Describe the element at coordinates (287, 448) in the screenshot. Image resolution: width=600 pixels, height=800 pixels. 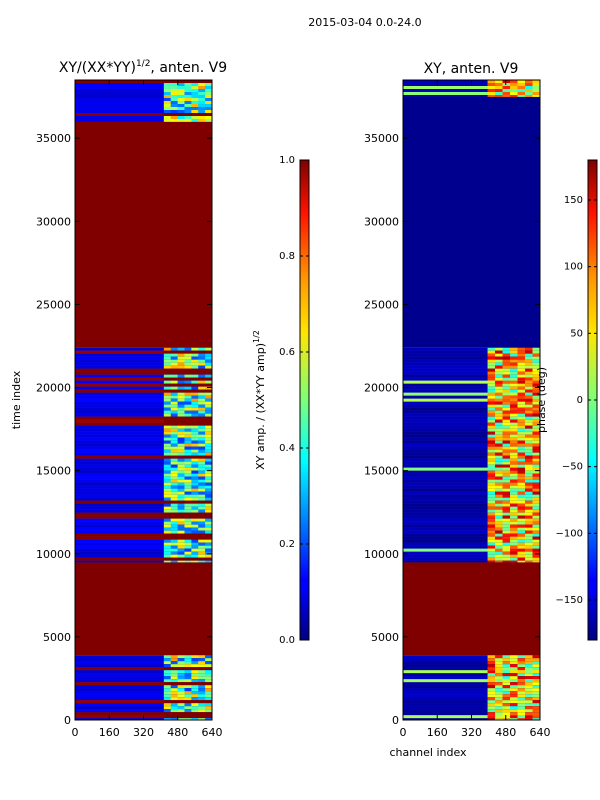
I see `colorbar-tick-label: 0.4` at that location.